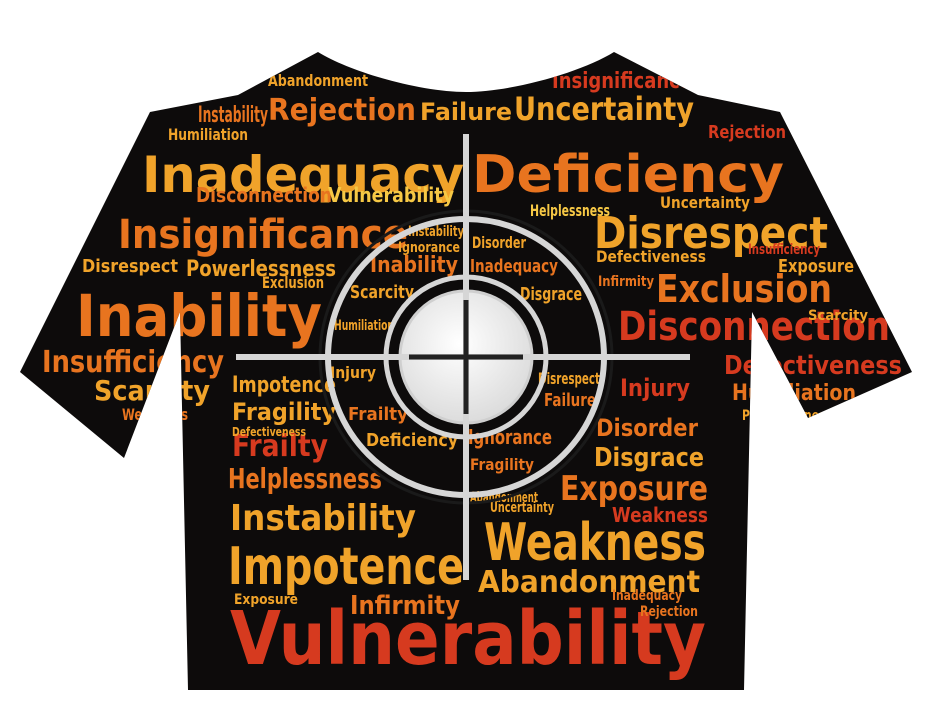 The height and width of the screenshot is (720, 932). I want to click on word-humiliation-small: Humiliation, so click(208, 134).